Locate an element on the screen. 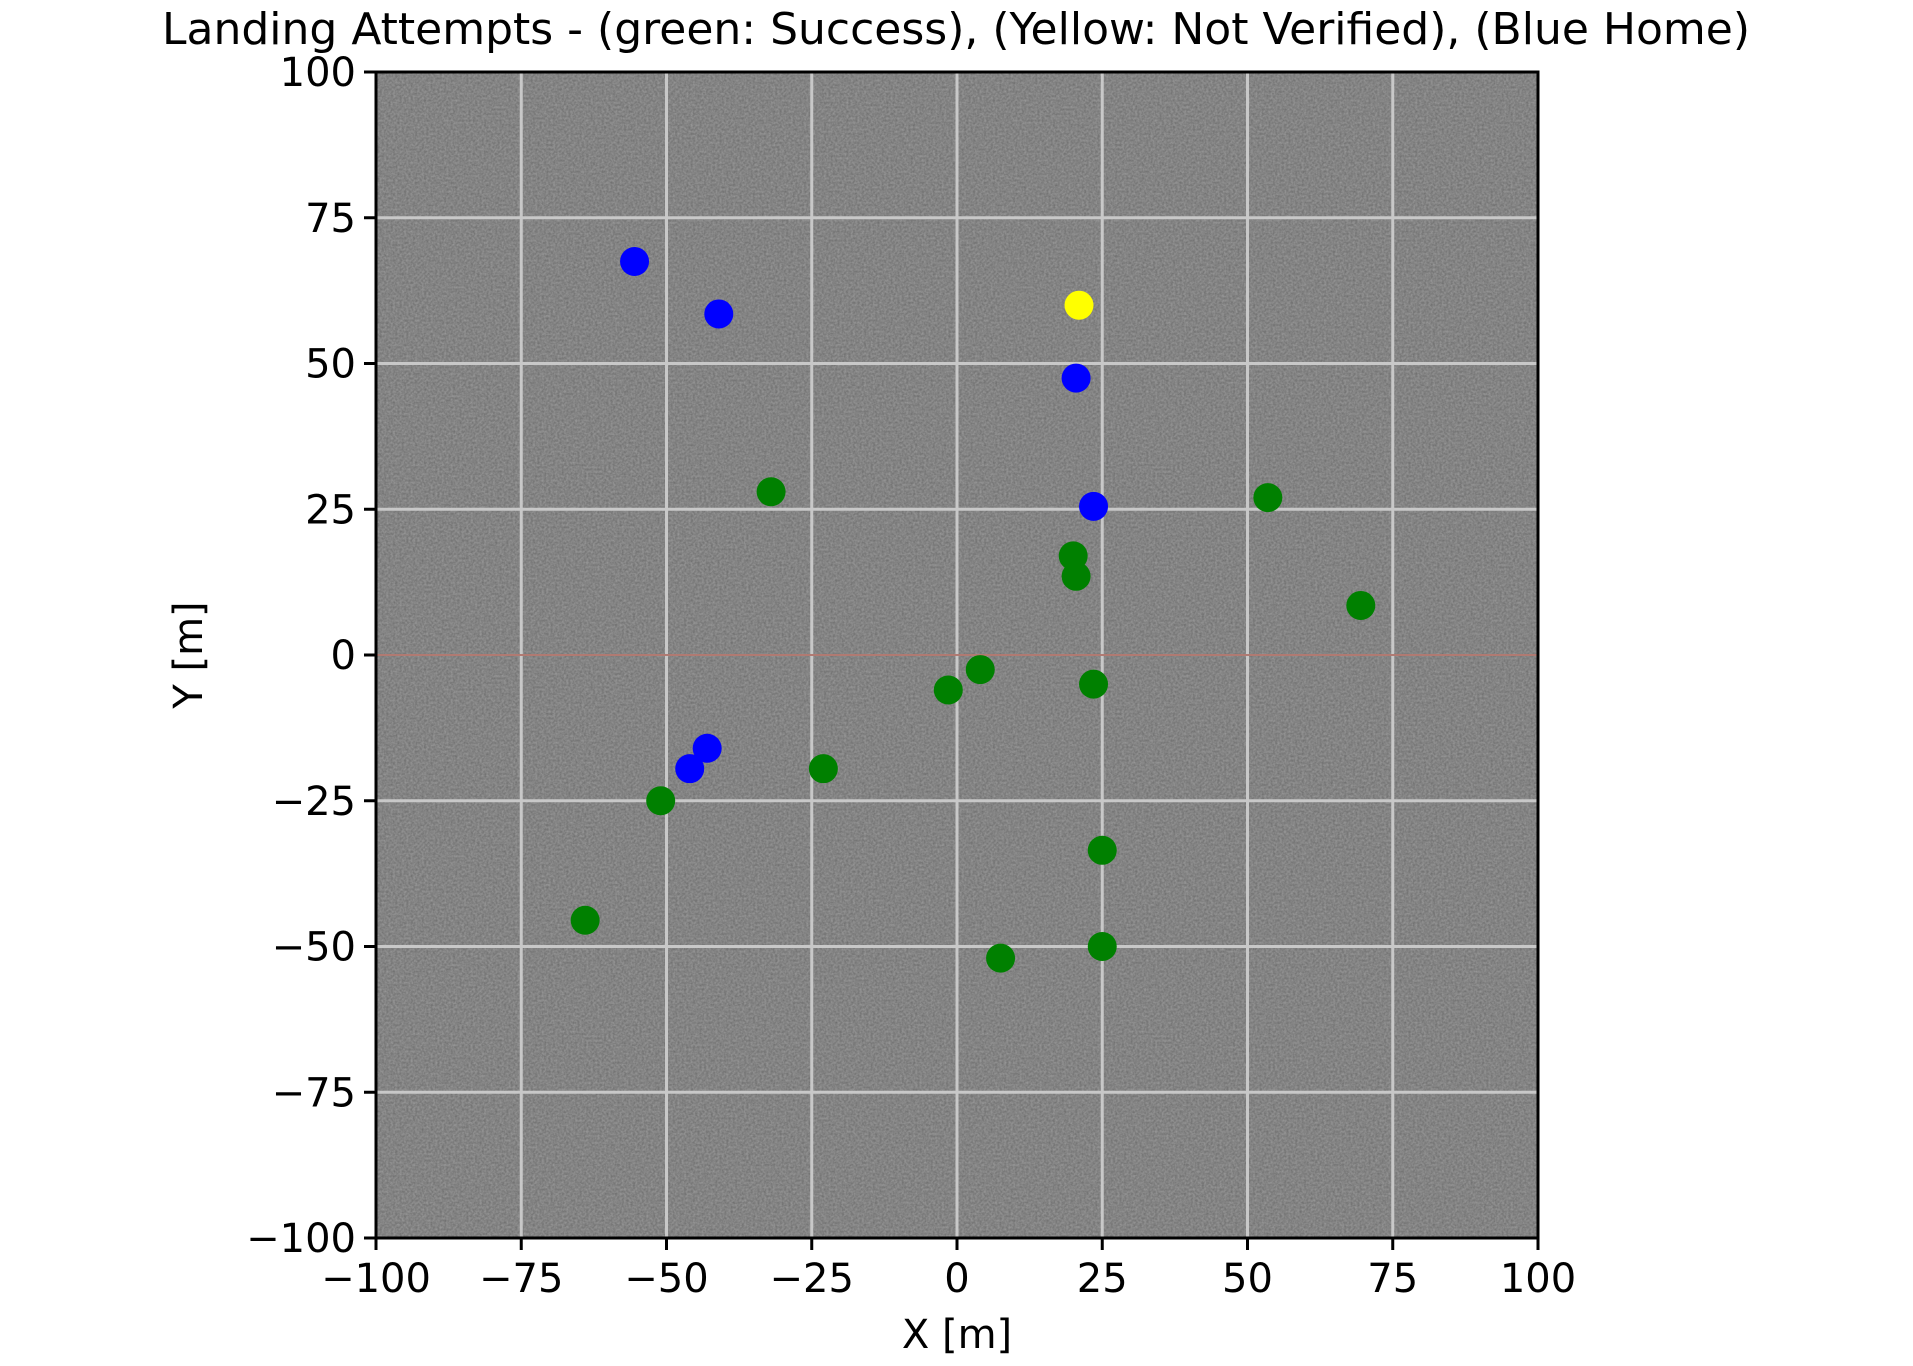  x-axis-label: X [m] is located at coordinates (957, 1335).